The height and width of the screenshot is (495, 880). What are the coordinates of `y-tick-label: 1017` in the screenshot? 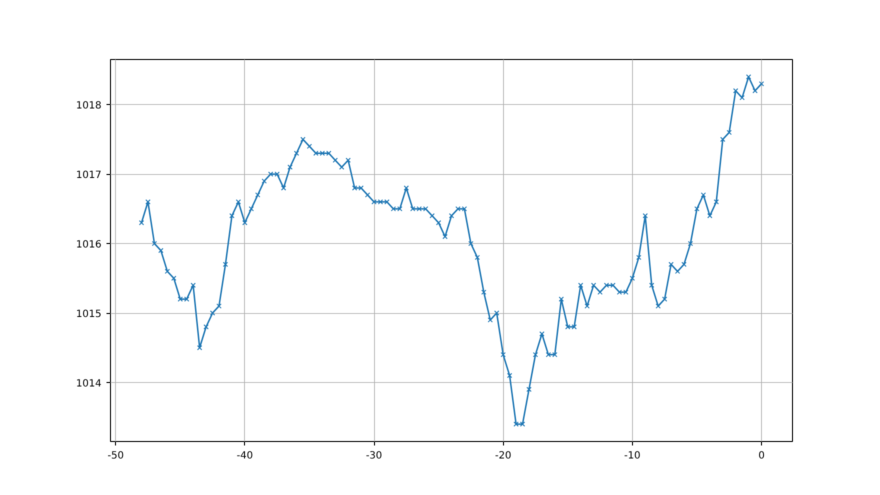 It's located at (89, 176).